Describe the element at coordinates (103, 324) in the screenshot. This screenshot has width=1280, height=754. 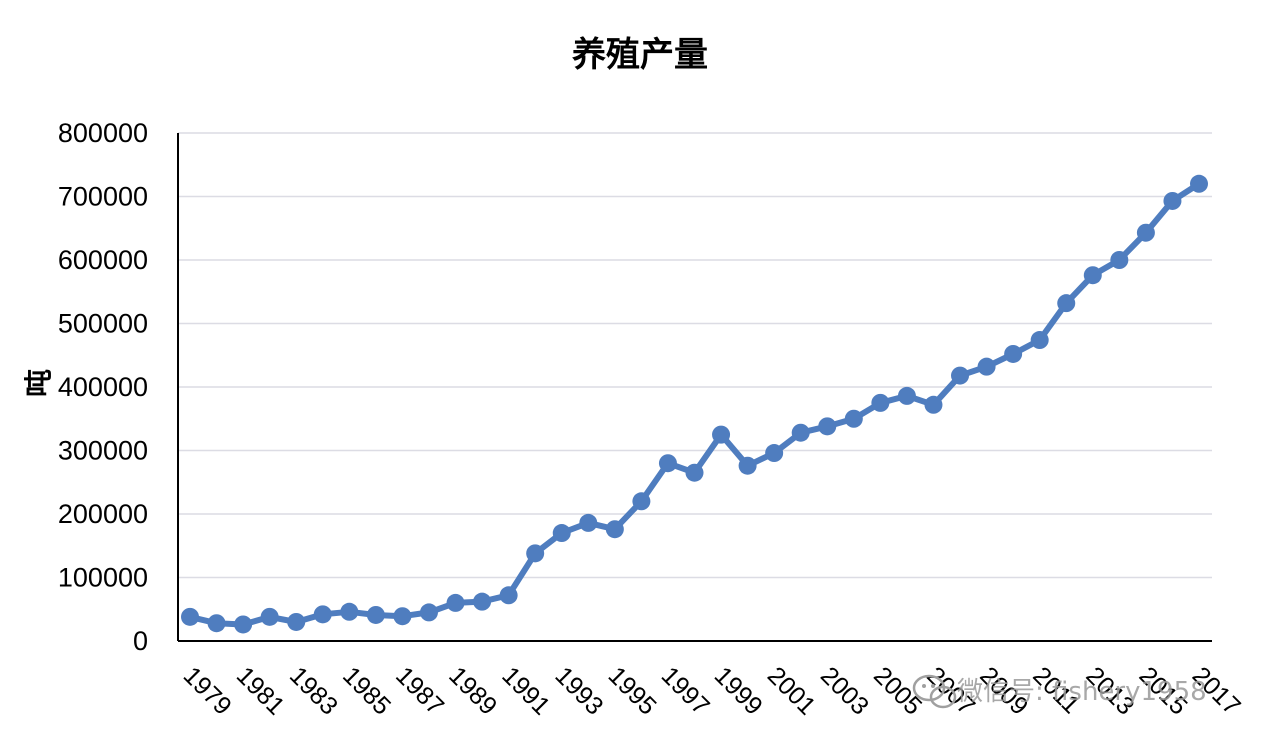
I see `y-tick-label: 500000` at that location.